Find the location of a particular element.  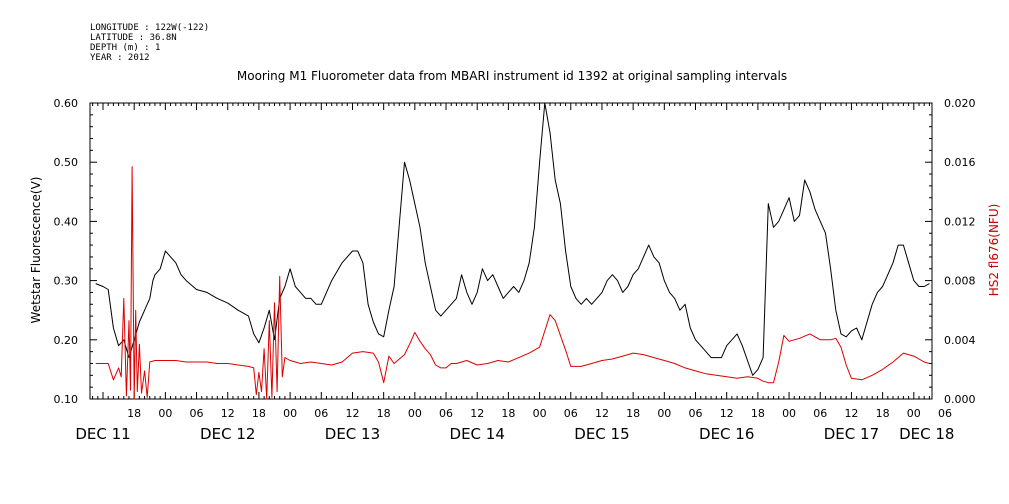

x-day-label: DEC 14 is located at coordinates (477, 434).